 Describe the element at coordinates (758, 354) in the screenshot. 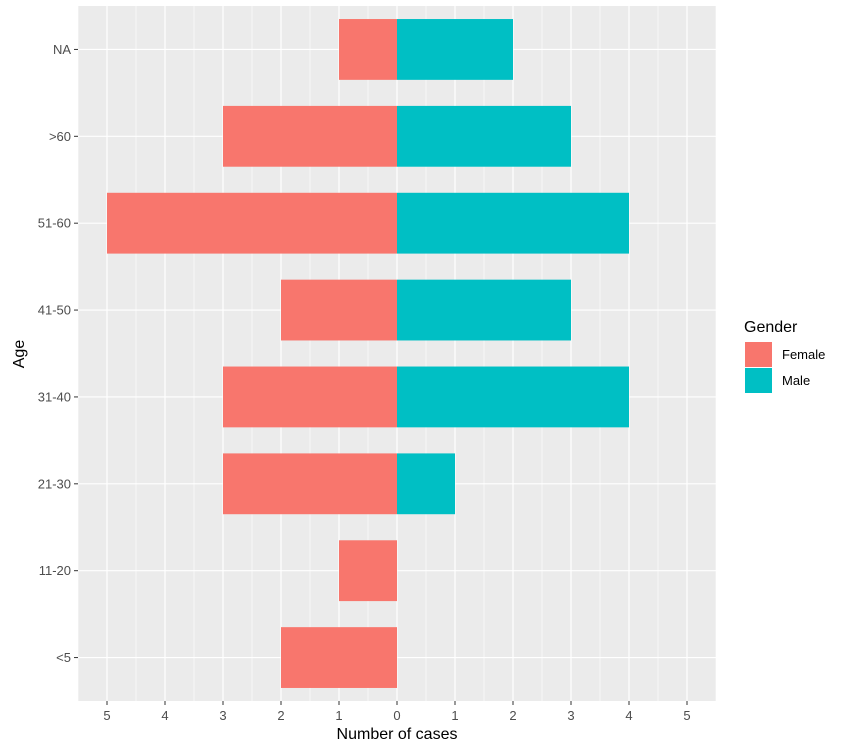

I see `legend-key-female` at that location.